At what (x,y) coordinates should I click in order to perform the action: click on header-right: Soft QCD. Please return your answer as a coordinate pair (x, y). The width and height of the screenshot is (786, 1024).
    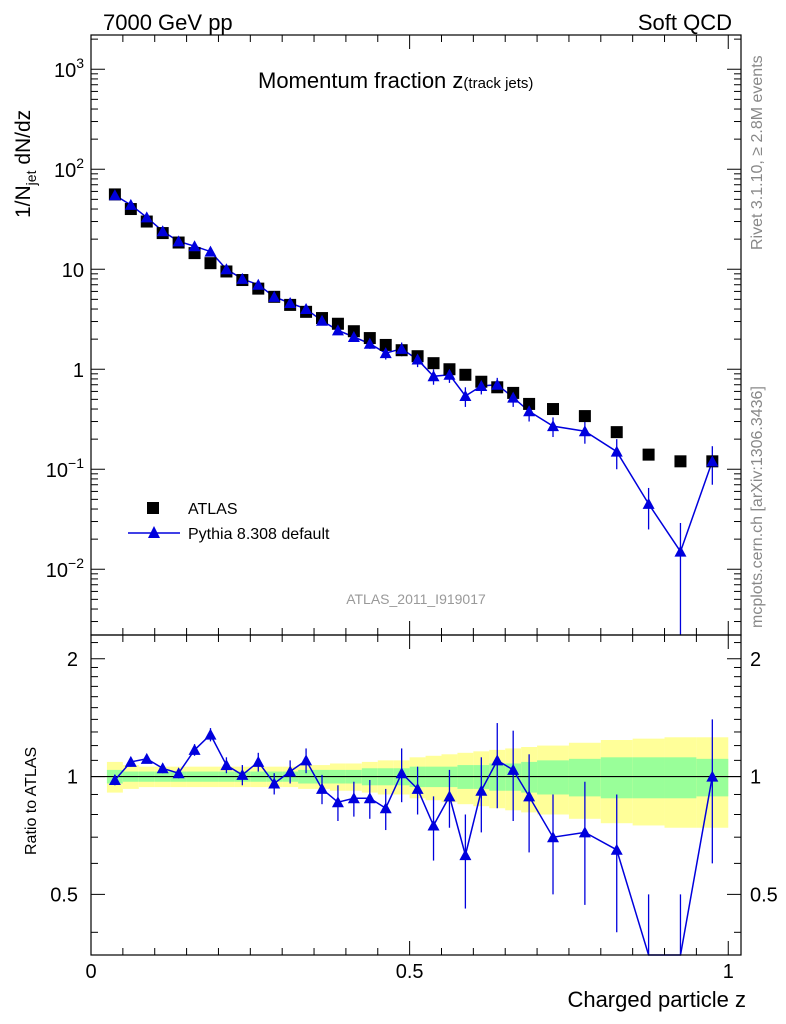
    Looking at the image, I should click on (685, 22).